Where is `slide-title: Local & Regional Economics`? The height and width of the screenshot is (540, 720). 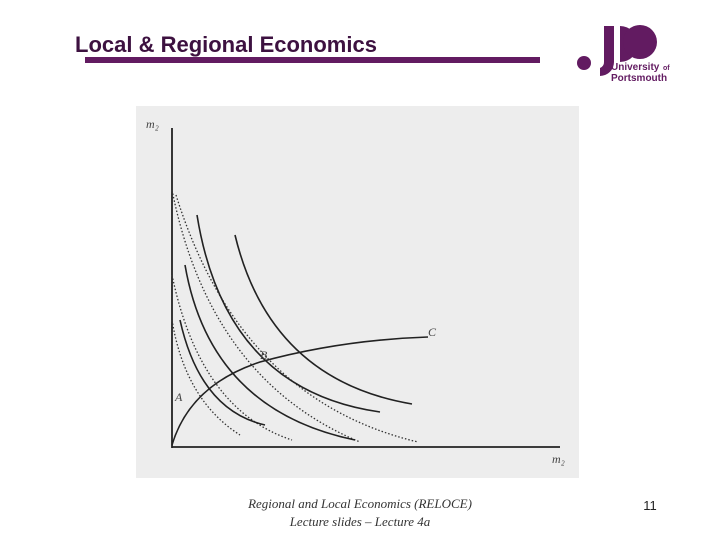
slide-title: Local & Regional Economics is located at coordinates (226, 44).